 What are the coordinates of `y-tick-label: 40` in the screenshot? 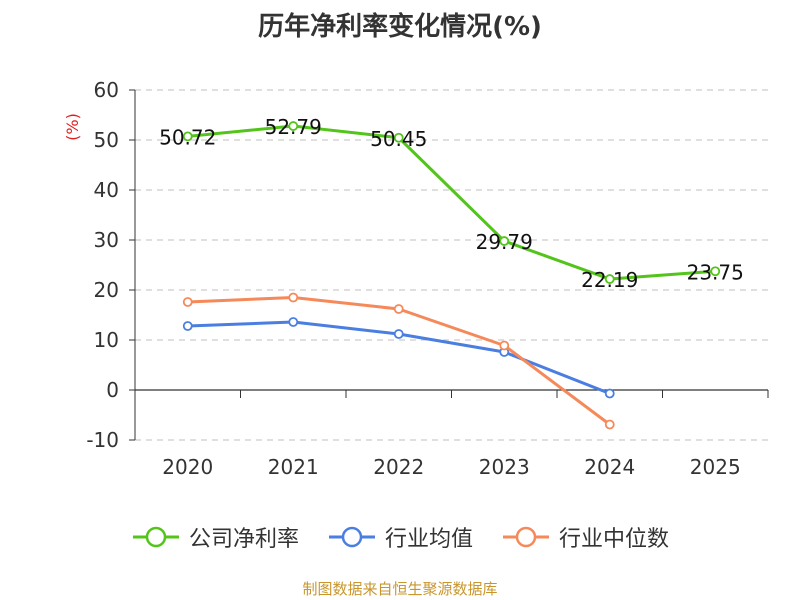 It's located at (106, 190).